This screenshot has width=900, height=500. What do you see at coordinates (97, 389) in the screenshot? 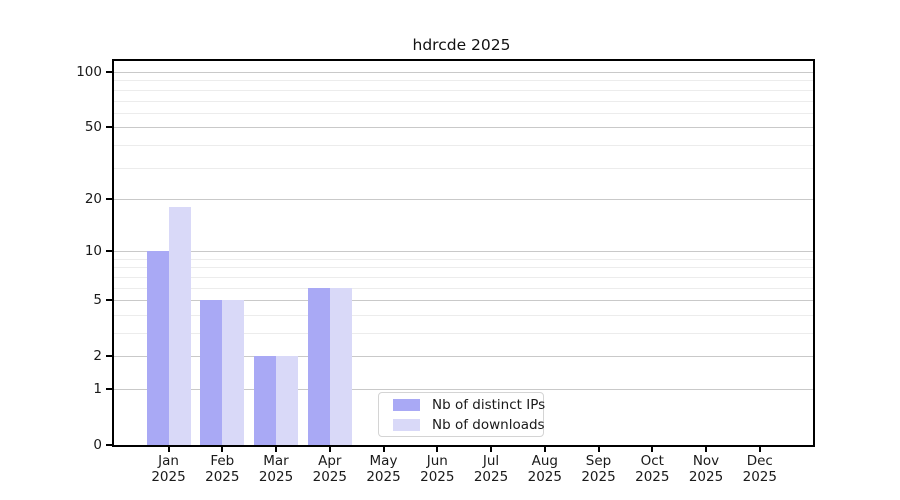
I see `y-tick-label: 1` at bounding box center [97, 389].